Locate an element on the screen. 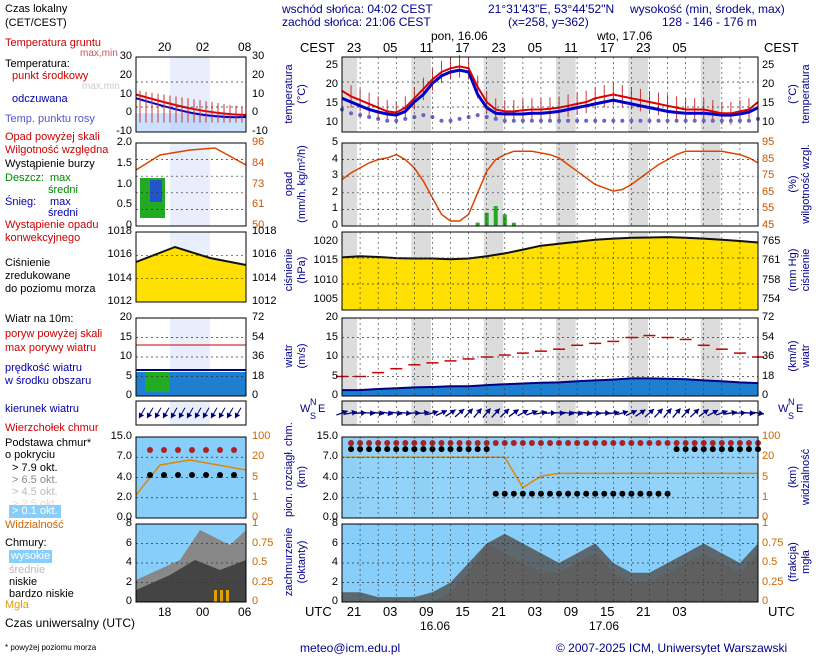  ltick-temp-l-1: 20 is located at coordinates (125, 74).